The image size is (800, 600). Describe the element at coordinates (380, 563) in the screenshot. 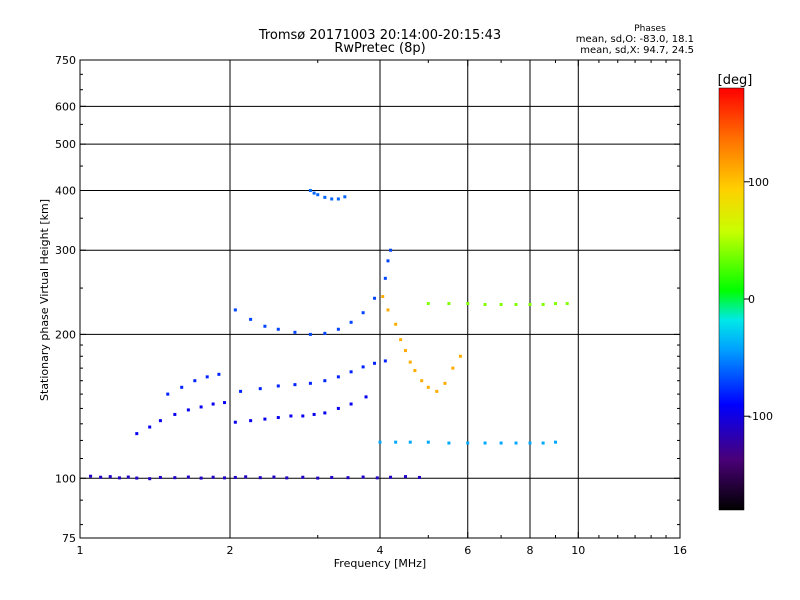

I see `x-axis-label: Frequency [MHz]` at that location.